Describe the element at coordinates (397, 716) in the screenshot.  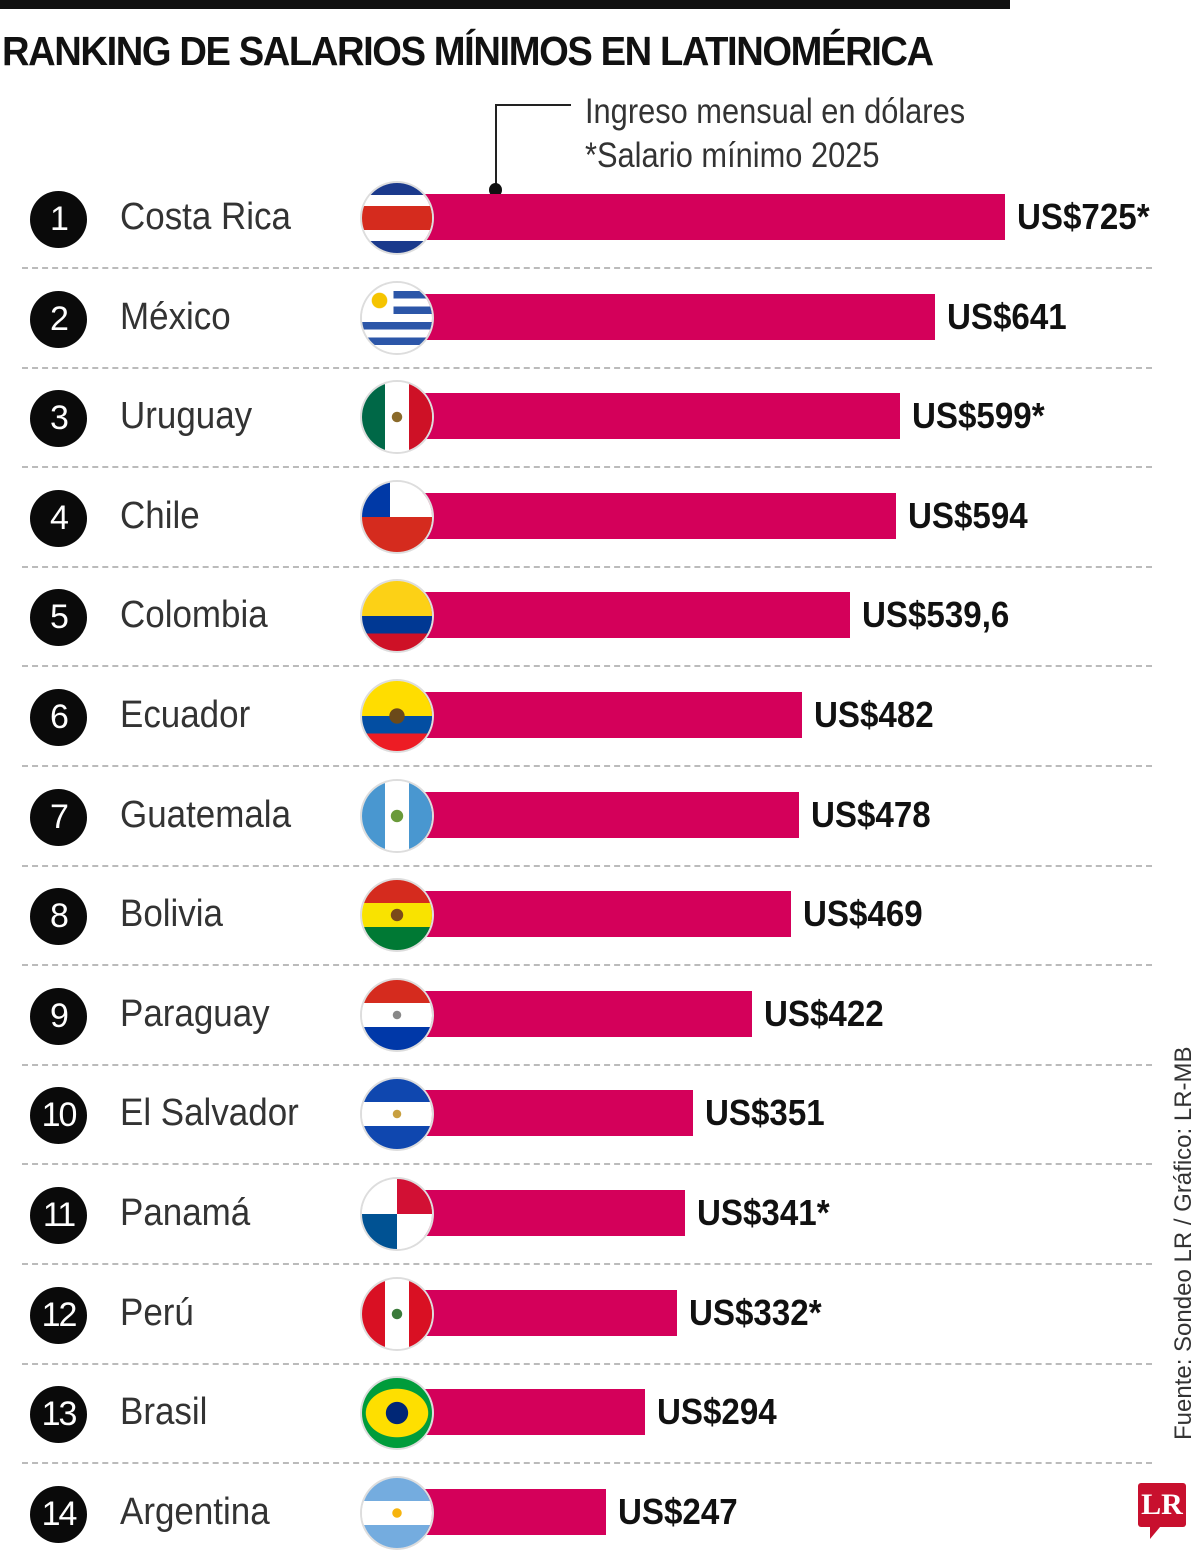
I see `flag-ecuador-icon` at that location.